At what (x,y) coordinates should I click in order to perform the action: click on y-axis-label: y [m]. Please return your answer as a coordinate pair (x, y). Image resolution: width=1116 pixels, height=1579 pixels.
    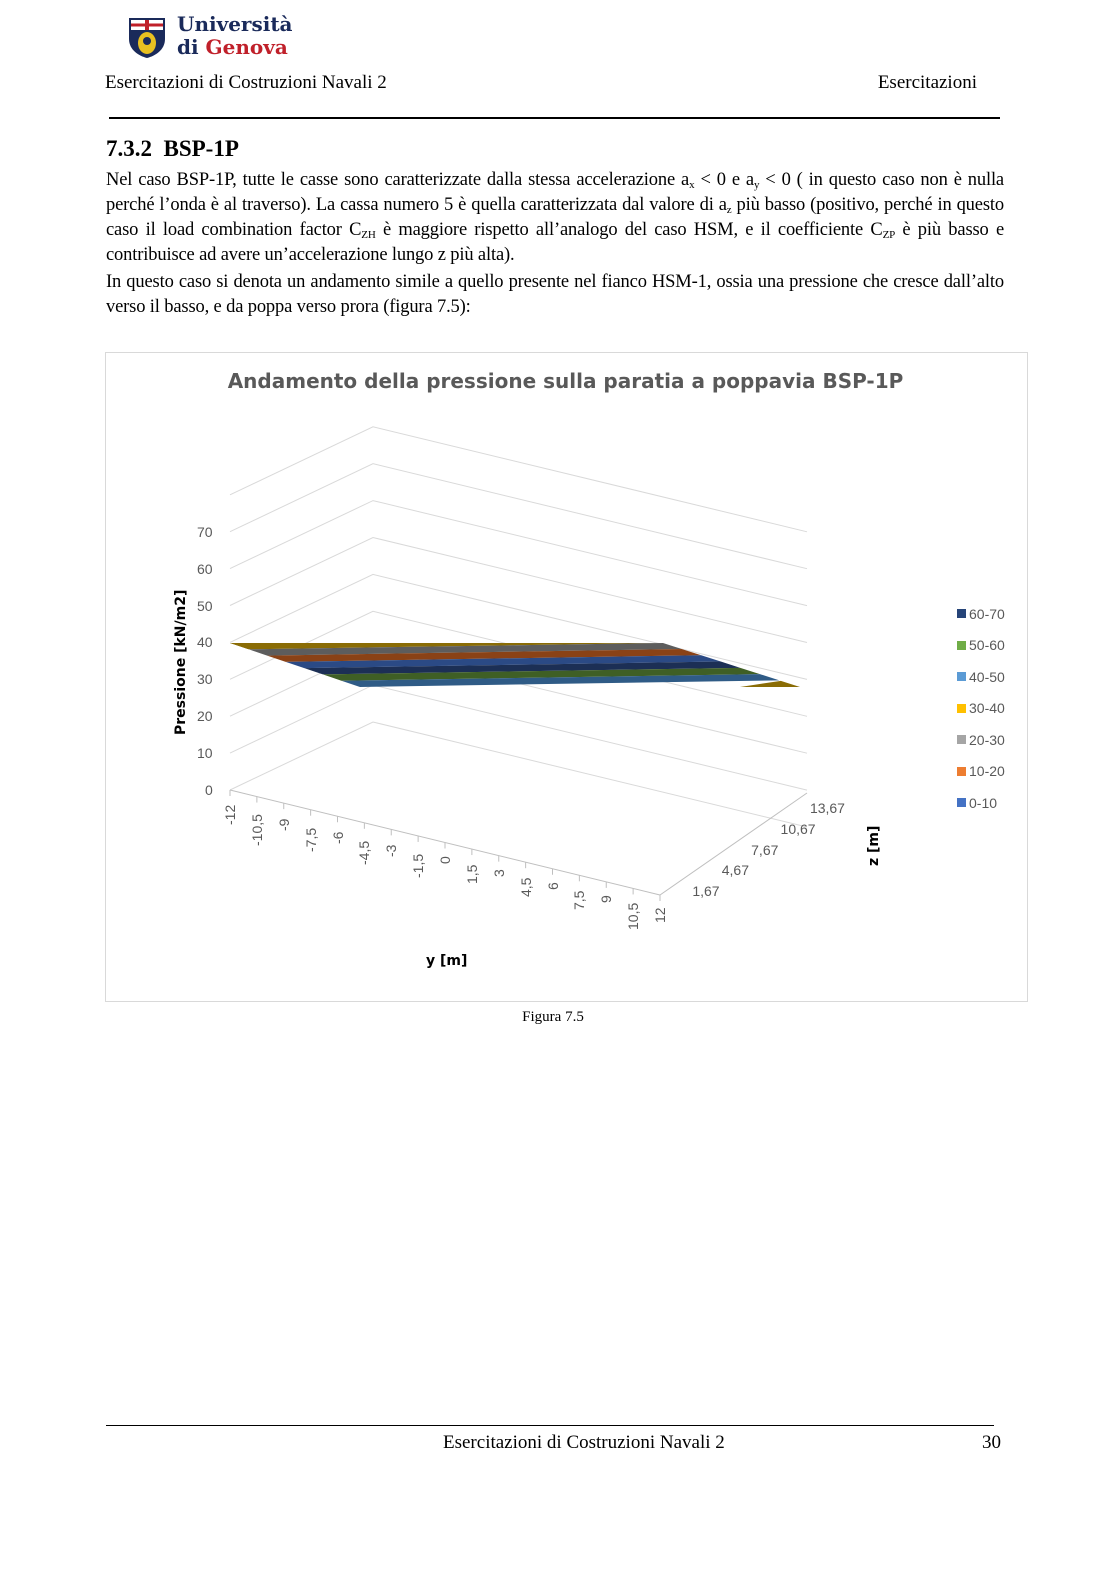
    Looking at the image, I should click on (447, 961).